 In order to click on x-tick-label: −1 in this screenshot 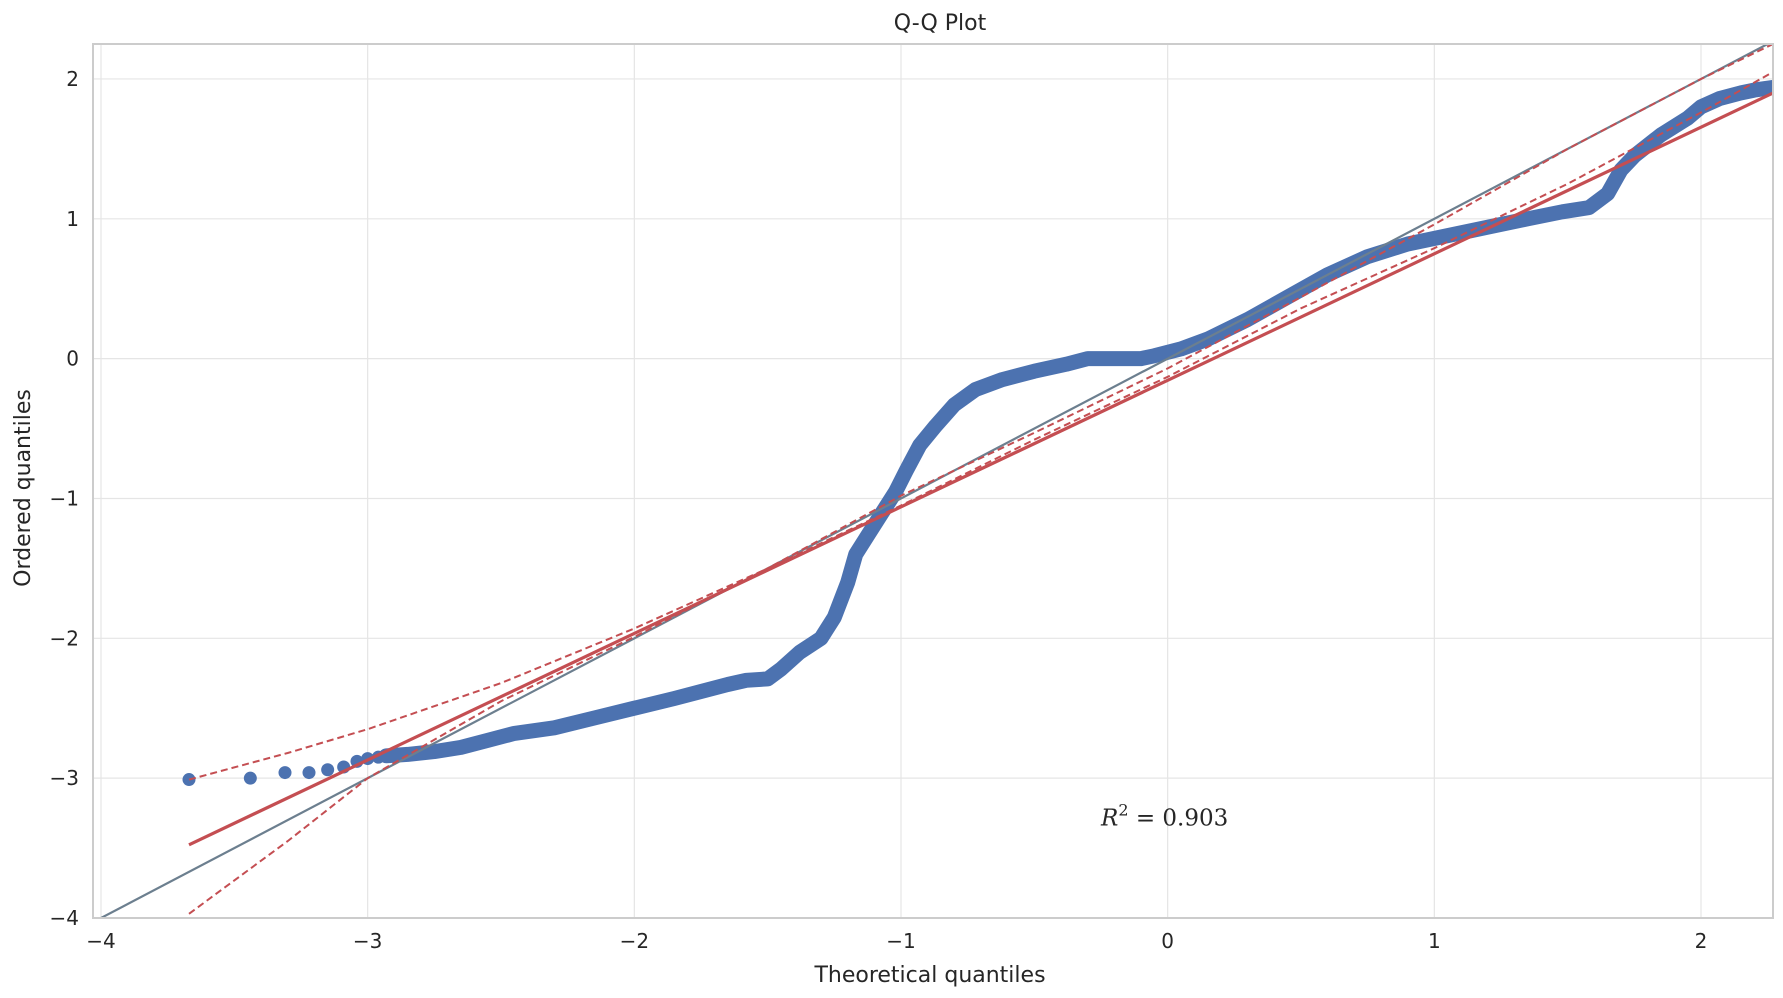, I will do `click(900, 941)`.